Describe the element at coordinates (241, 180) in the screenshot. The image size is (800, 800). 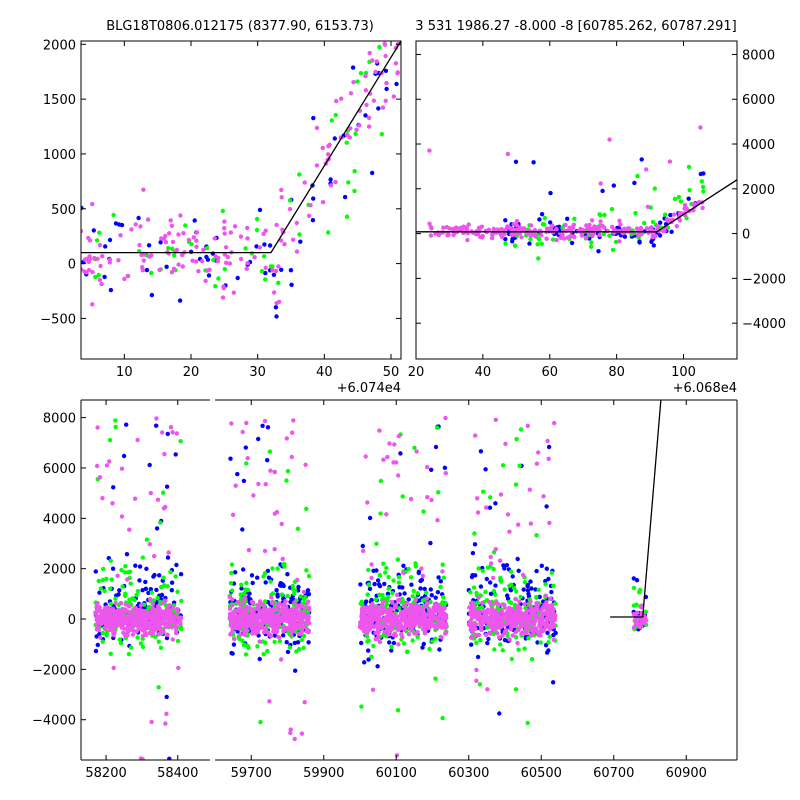
I see `plot-area` at that location.